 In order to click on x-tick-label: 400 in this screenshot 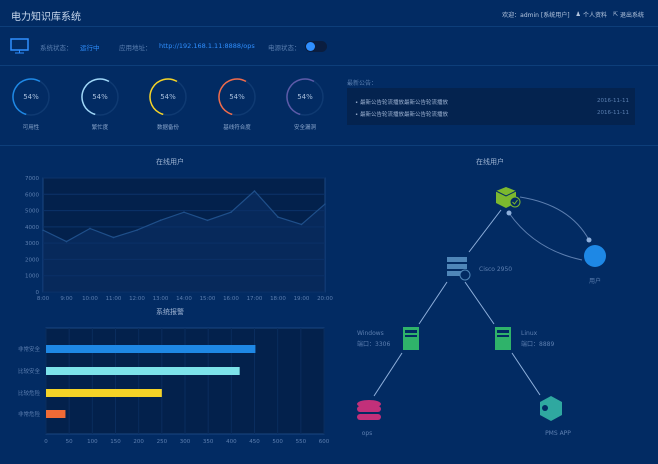, I will do `click(231, 442)`.